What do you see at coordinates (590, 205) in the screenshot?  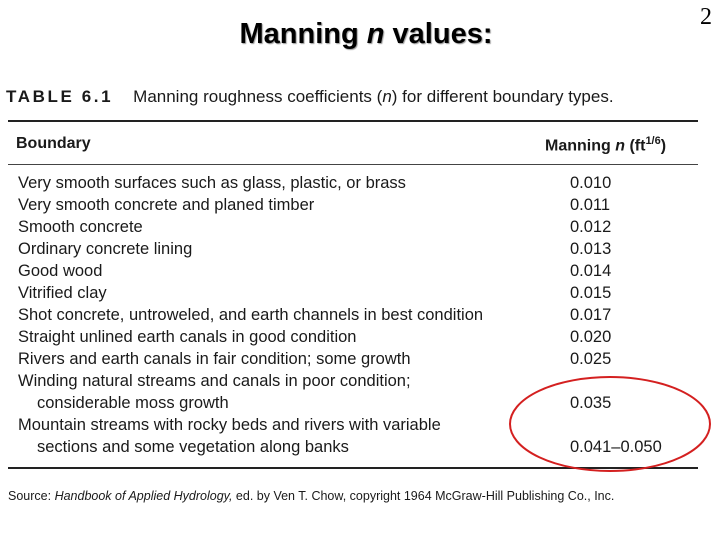 I see `row-manning-n: 0.011` at bounding box center [590, 205].